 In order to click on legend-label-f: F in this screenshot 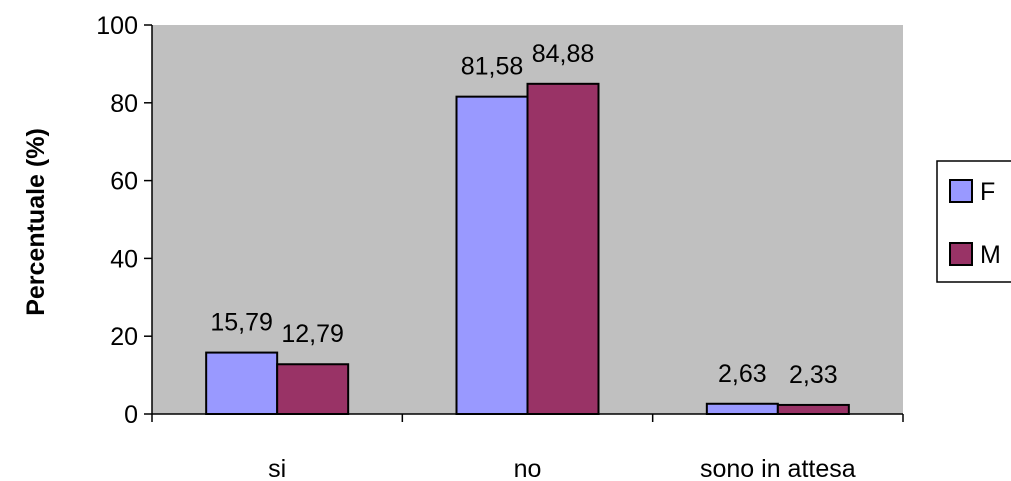, I will do `click(987, 192)`.